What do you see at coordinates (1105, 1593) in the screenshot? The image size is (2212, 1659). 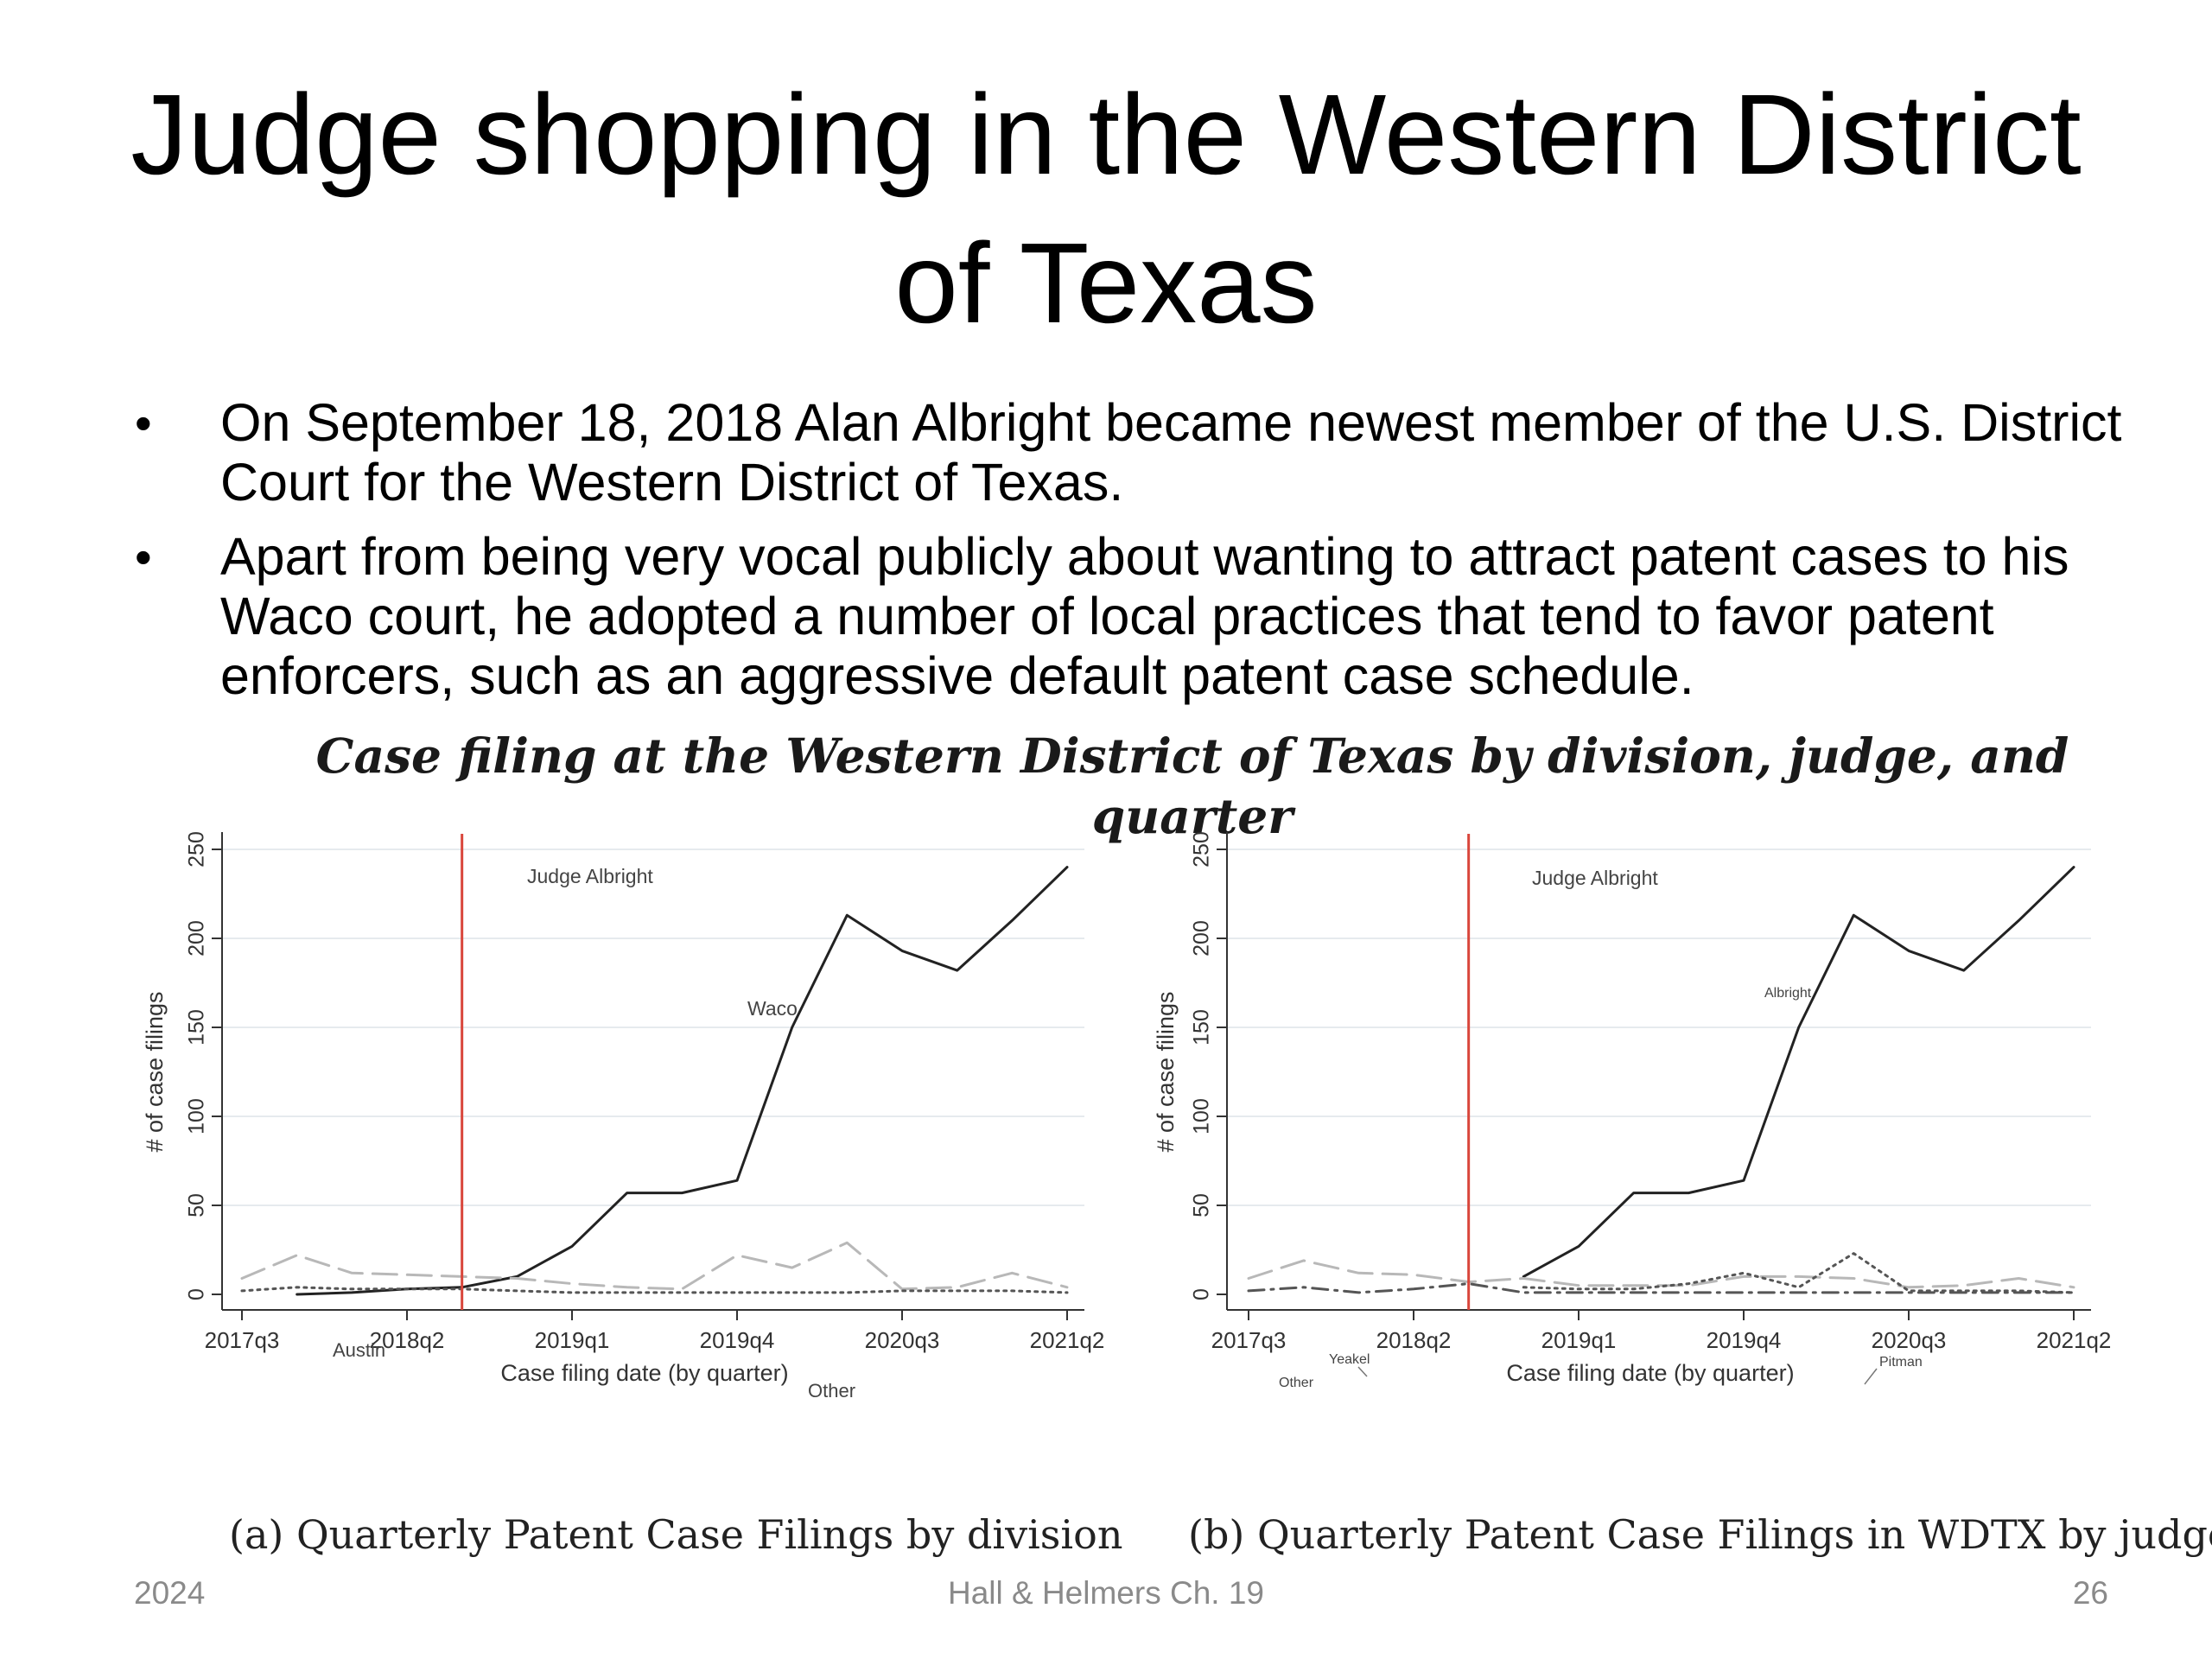 I see `footer-title: Hall & Helmers Ch. 19` at bounding box center [1105, 1593].